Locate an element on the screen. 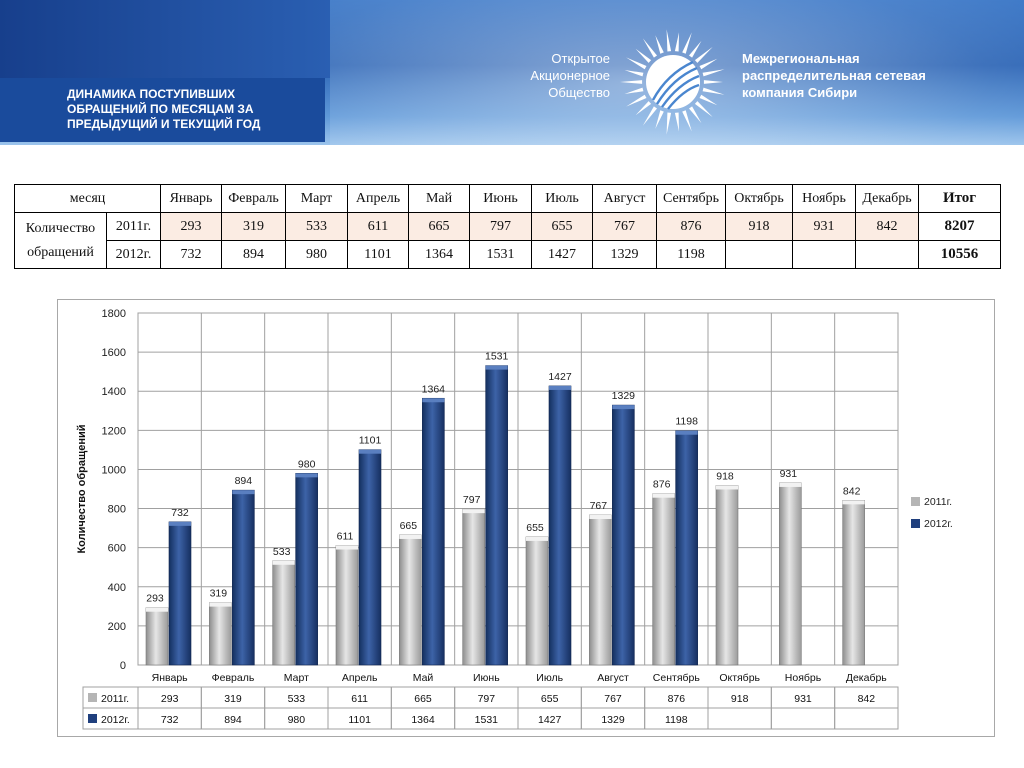  data-label: 1101 is located at coordinates (370, 441).